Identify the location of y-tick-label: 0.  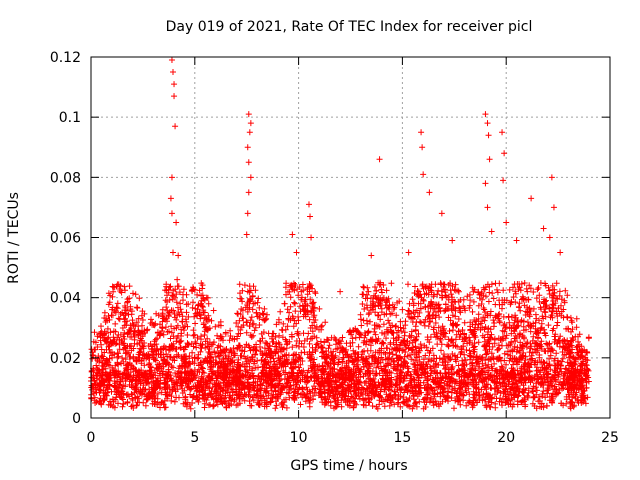
(76, 419).